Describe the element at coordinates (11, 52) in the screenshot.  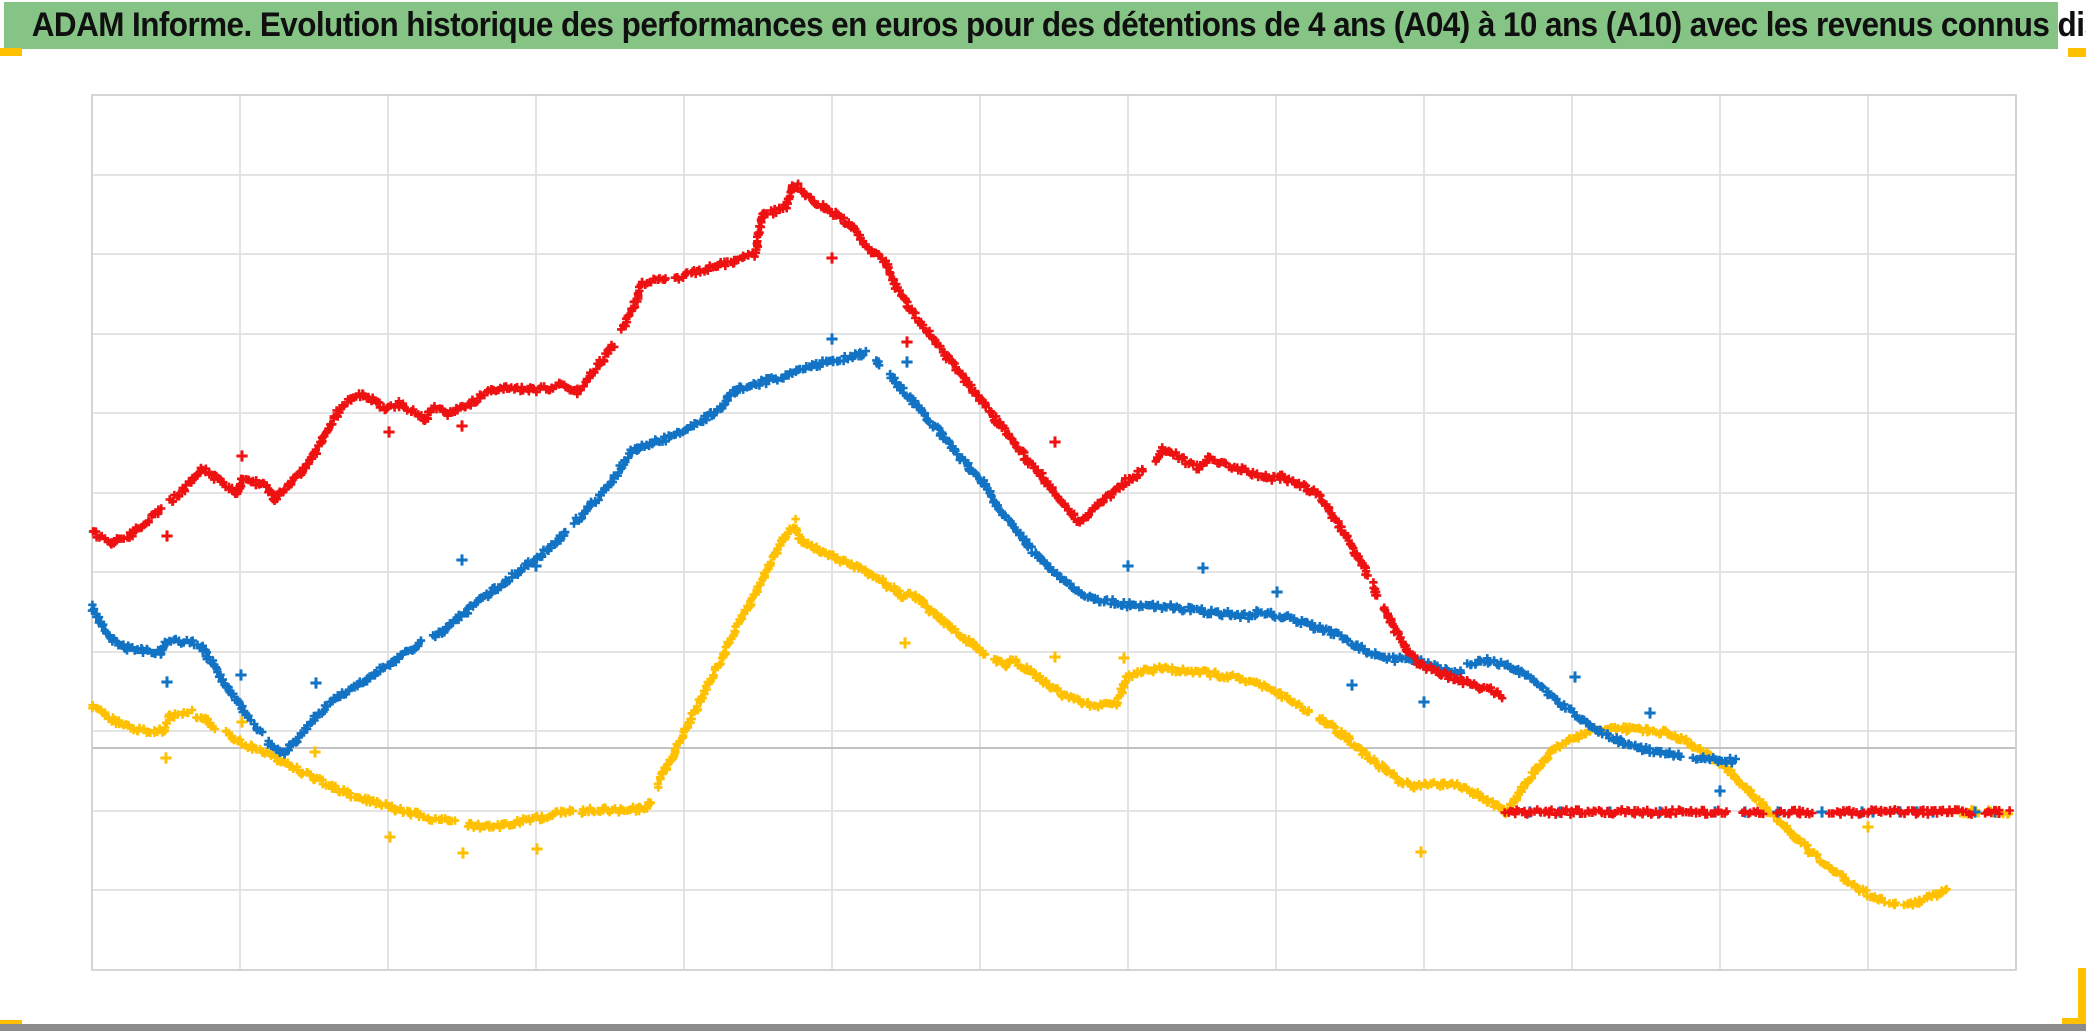
I see `yellow-accent-top-left` at that location.